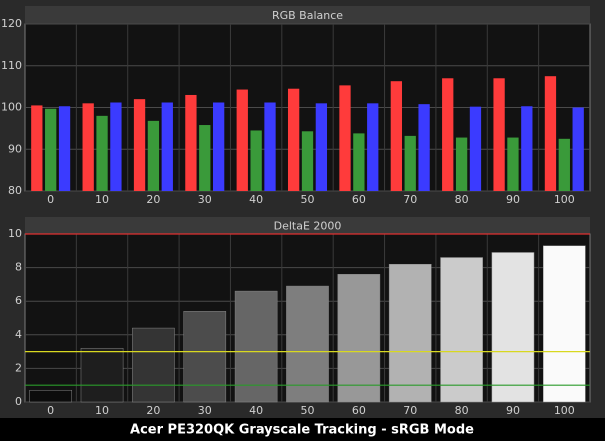 The height and width of the screenshot is (441, 605). I want to click on caption-bar, so click(302, 429).